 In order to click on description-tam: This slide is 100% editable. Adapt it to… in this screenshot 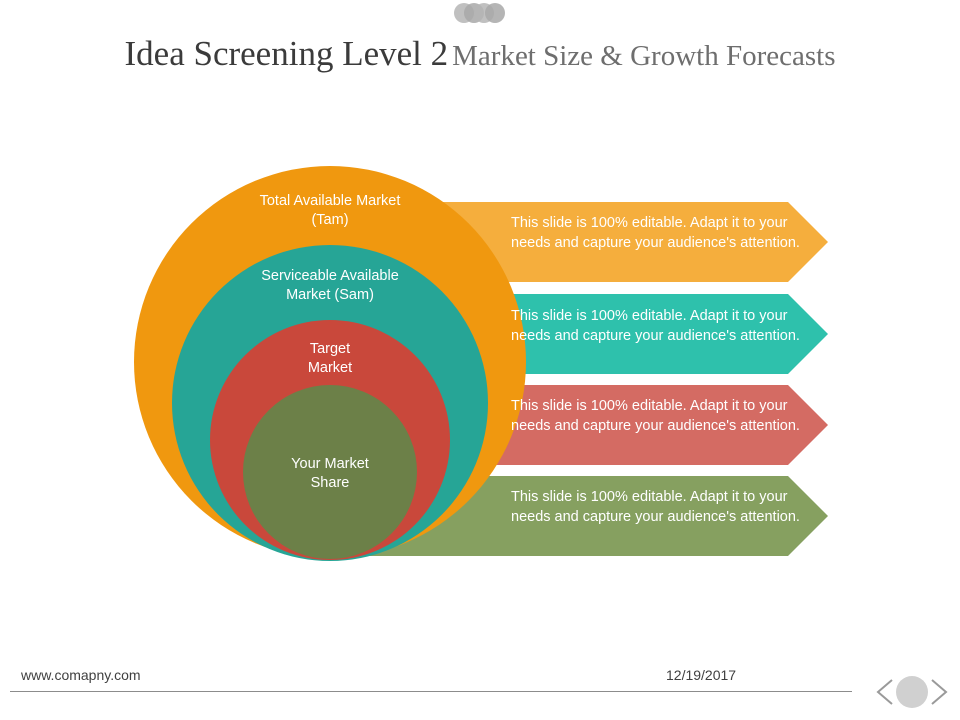, I will do `click(655, 233)`.